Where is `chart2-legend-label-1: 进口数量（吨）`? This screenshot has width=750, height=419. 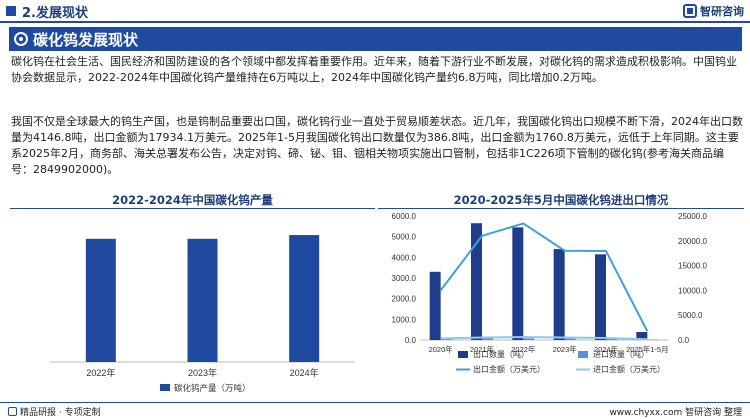
chart2-legend-label-1: 进口数量（吨） is located at coordinates (621, 354).